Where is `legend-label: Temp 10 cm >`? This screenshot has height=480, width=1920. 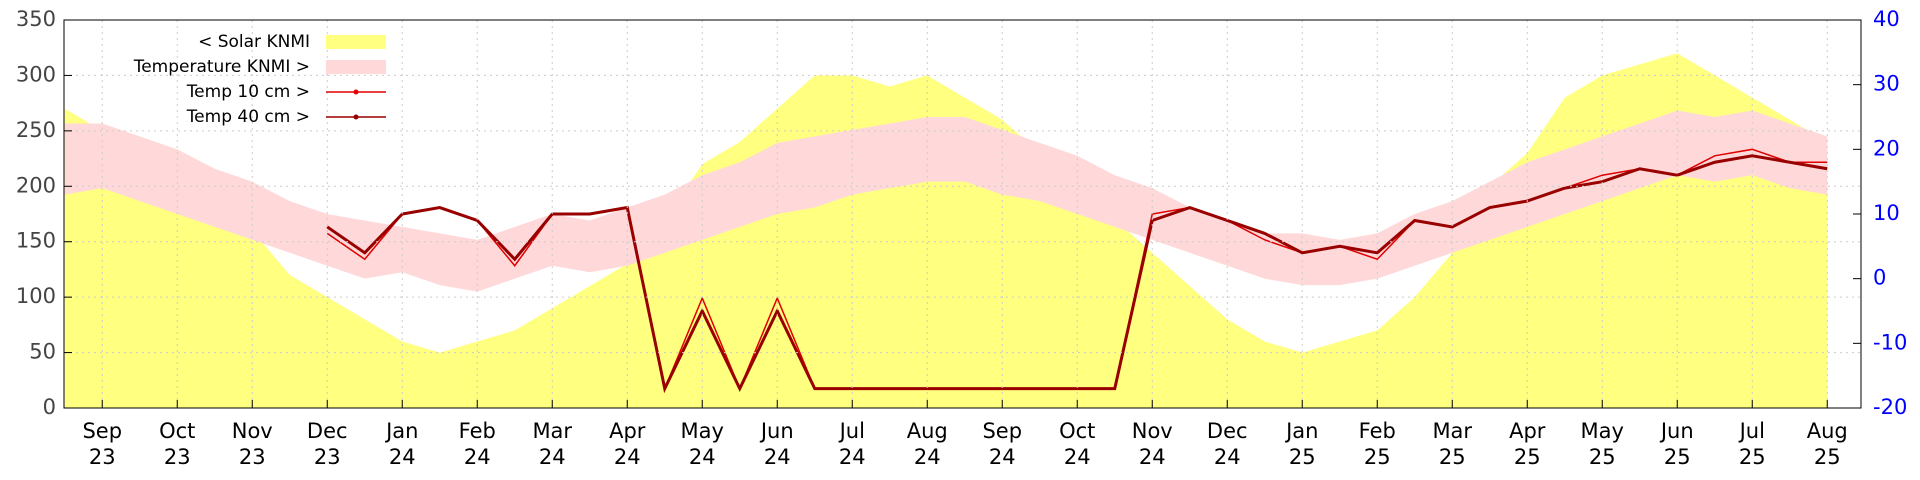 legend-label: Temp 10 cm > is located at coordinates (248, 92).